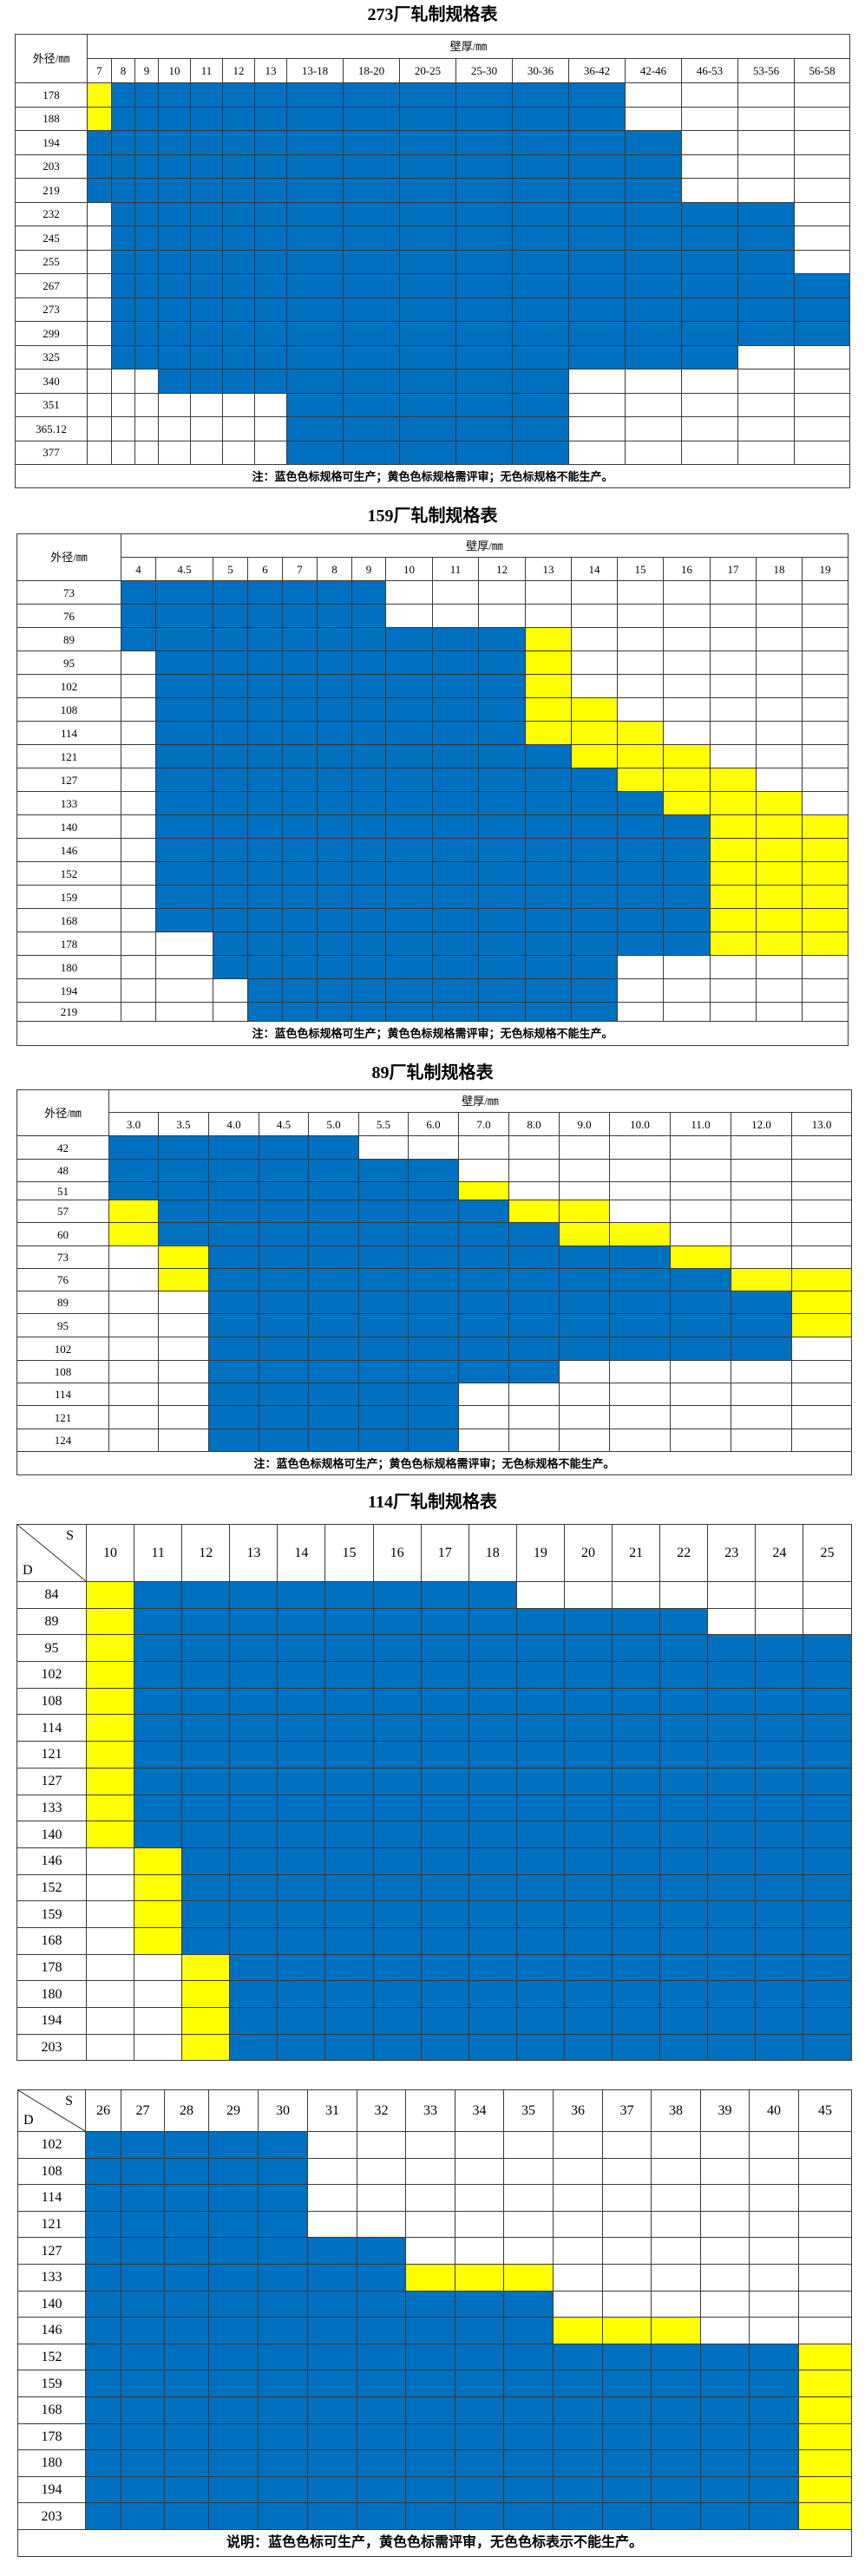 The image size is (865, 2576). I want to click on header-row: 外径/㎜ 壁厚/㎜, so click(432, 58).